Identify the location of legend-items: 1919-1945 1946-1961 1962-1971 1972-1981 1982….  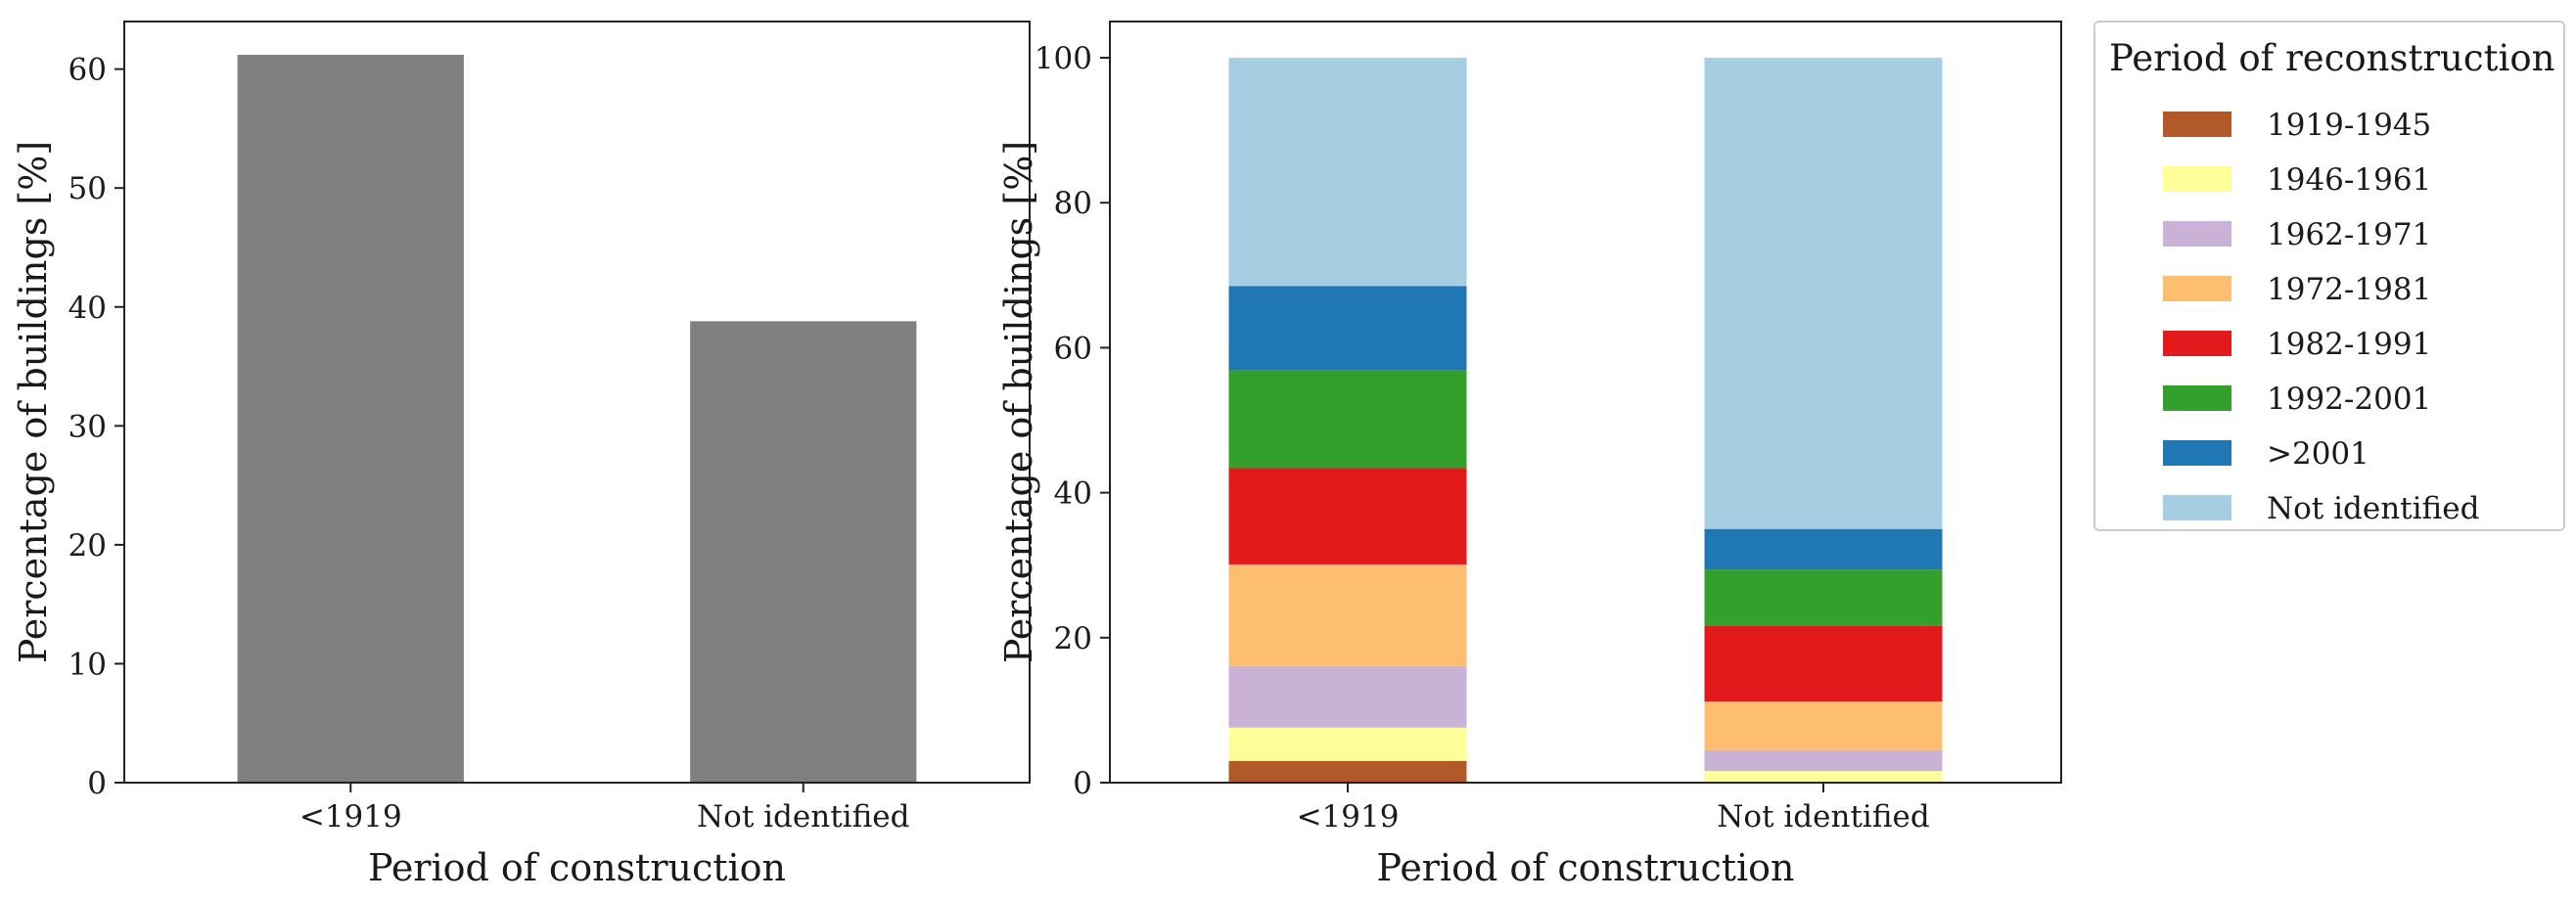
(2321, 317).